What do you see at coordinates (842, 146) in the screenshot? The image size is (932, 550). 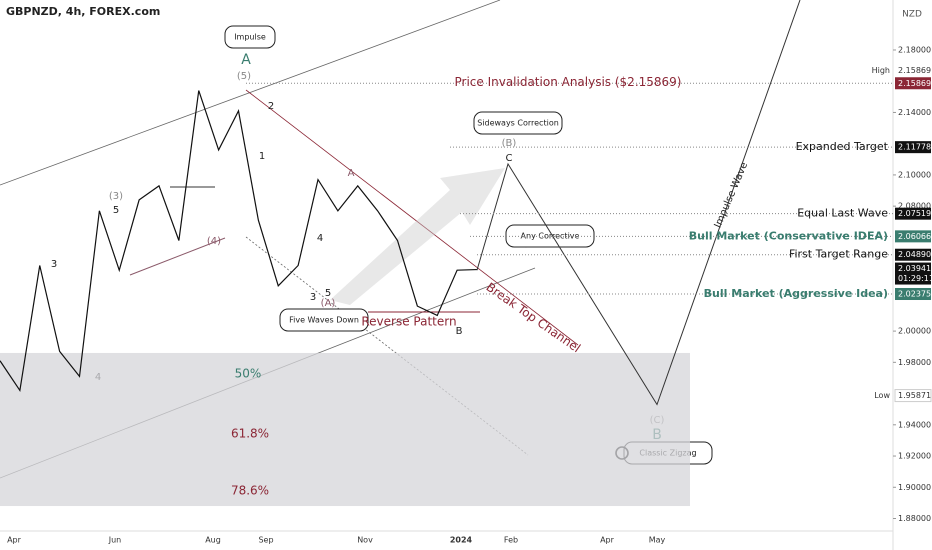 I see `level-text: Expanded Target` at bounding box center [842, 146].